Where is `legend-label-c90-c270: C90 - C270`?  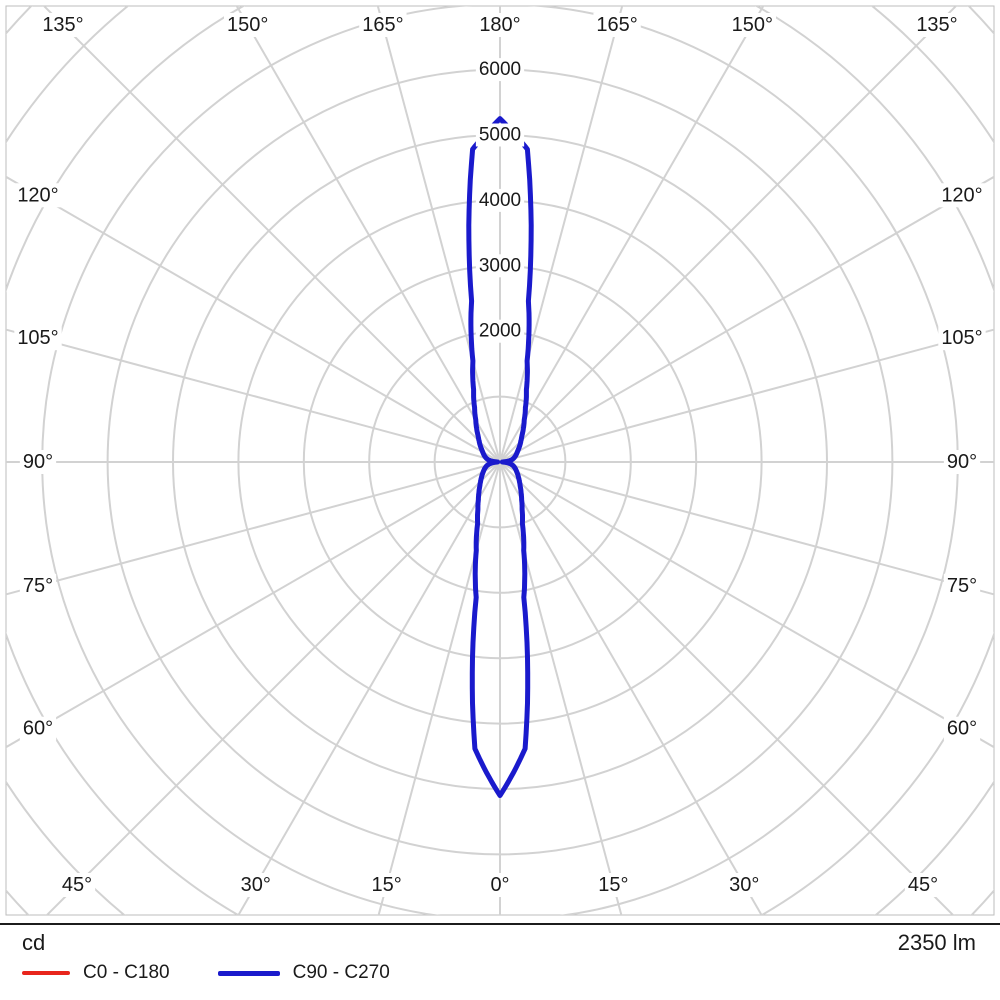 legend-label-c90-c270: C90 - C270 is located at coordinates (341, 972).